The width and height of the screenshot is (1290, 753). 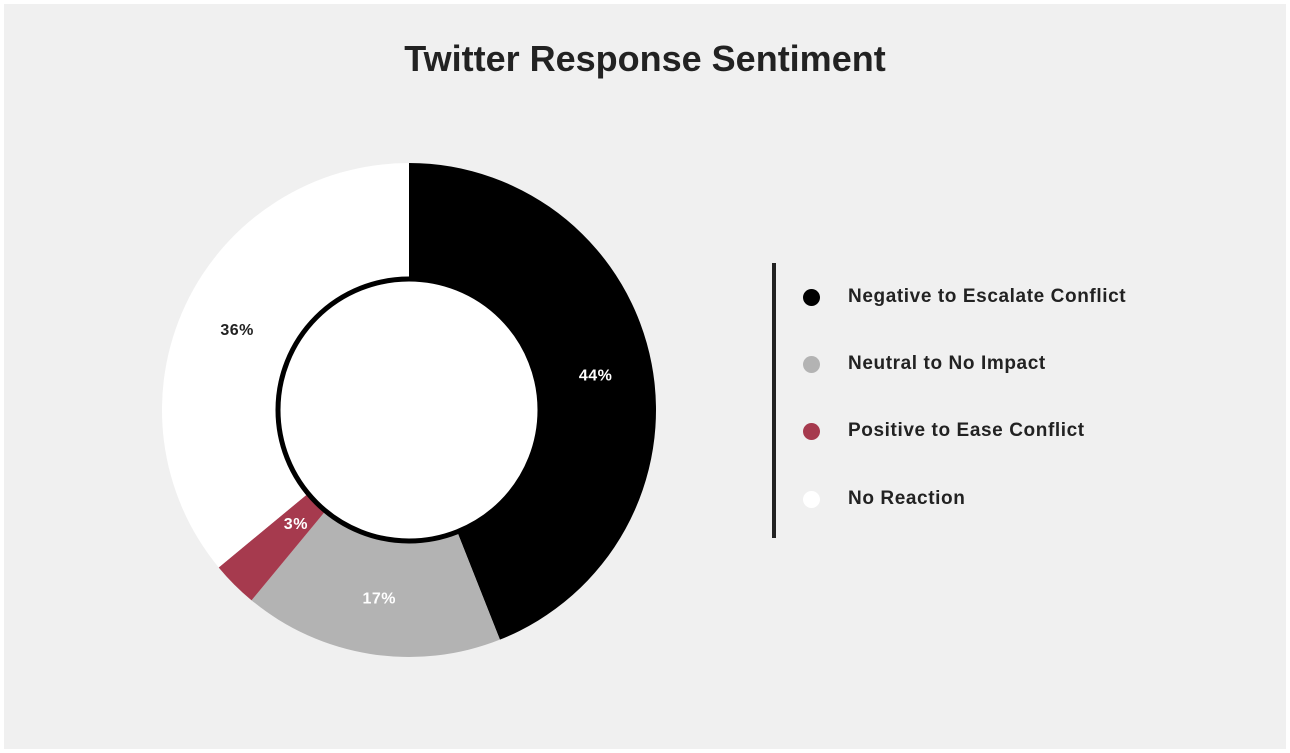 What do you see at coordinates (811, 364) in the screenshot?
I see `legend-marker-neutral` at bounding box center [811, 364].